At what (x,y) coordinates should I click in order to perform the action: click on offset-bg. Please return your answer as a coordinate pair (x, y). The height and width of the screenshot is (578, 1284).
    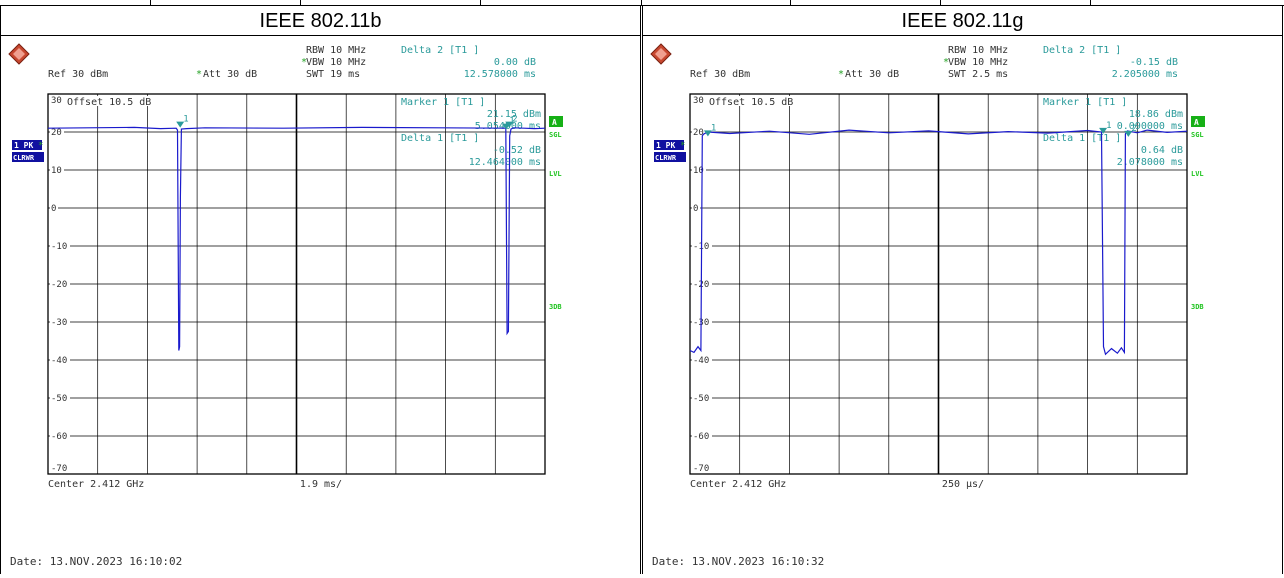
    Looking at the image, I should click on (764, 101).